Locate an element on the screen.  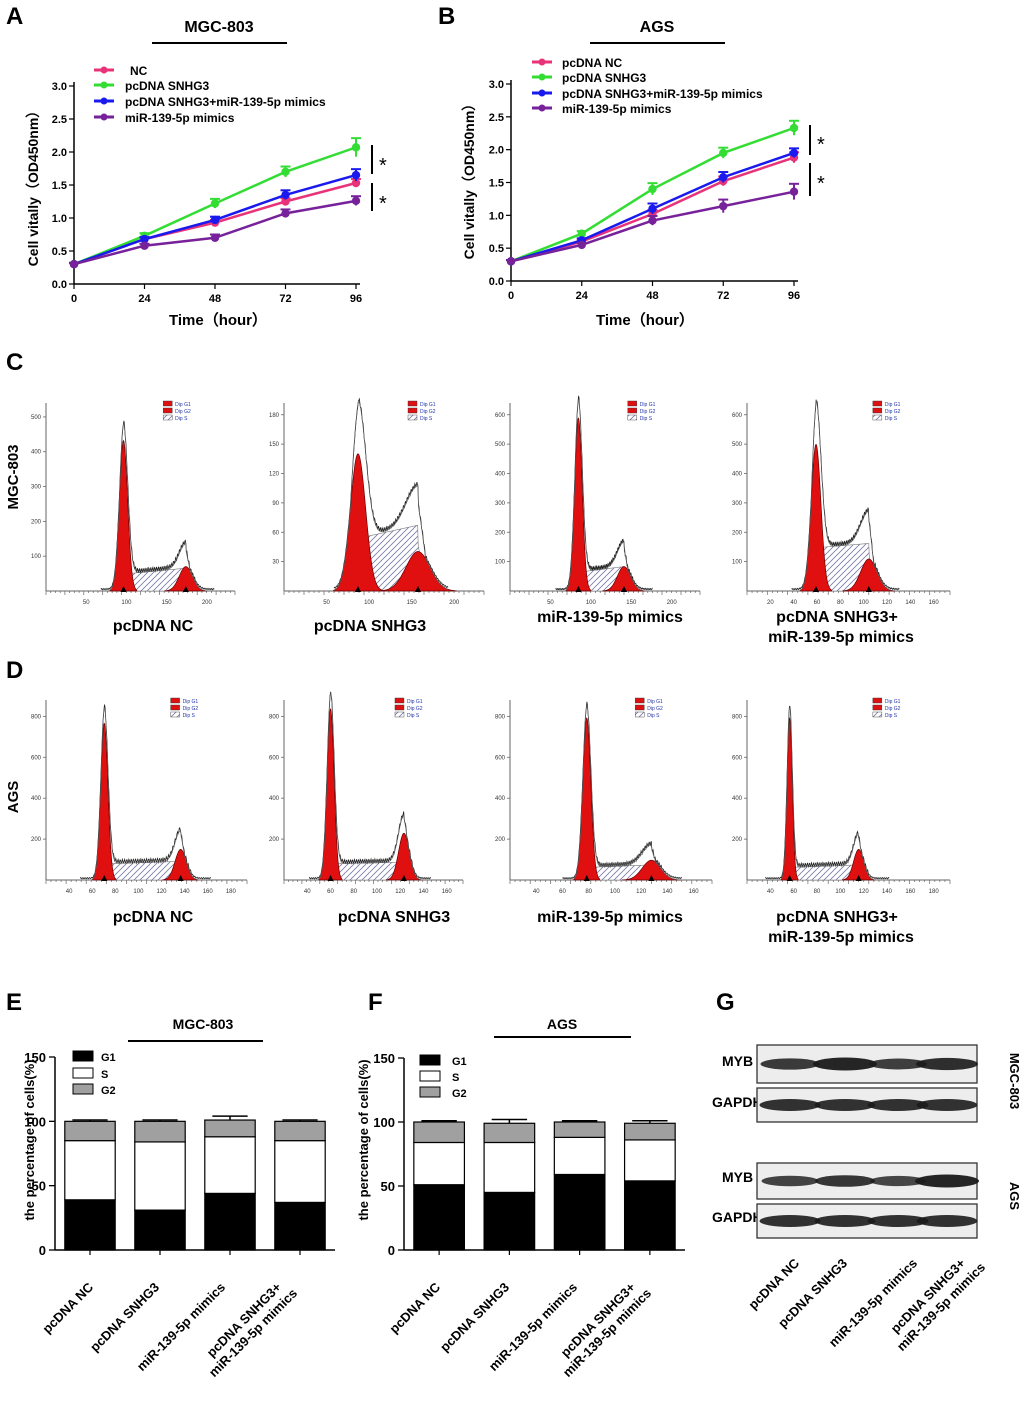
y-tick-label: 2.5 is located at coordinates (496, 118).